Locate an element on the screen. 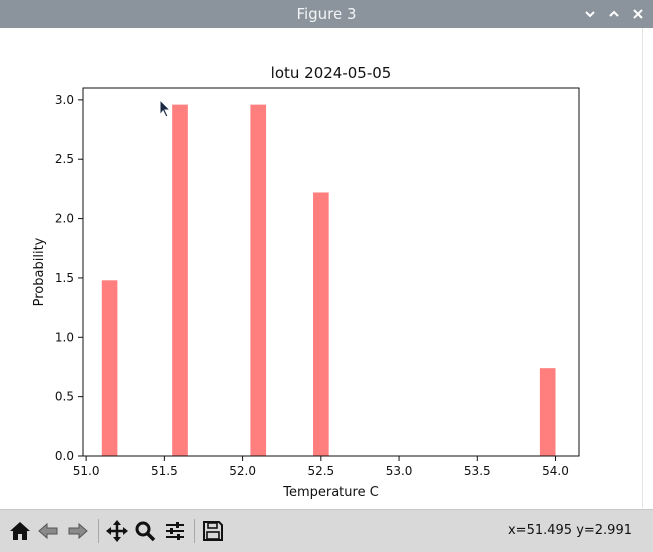 The height and width of the screenshot is (552, 653). y-tick-label: 2.0 is located at coordinates (64, 219).